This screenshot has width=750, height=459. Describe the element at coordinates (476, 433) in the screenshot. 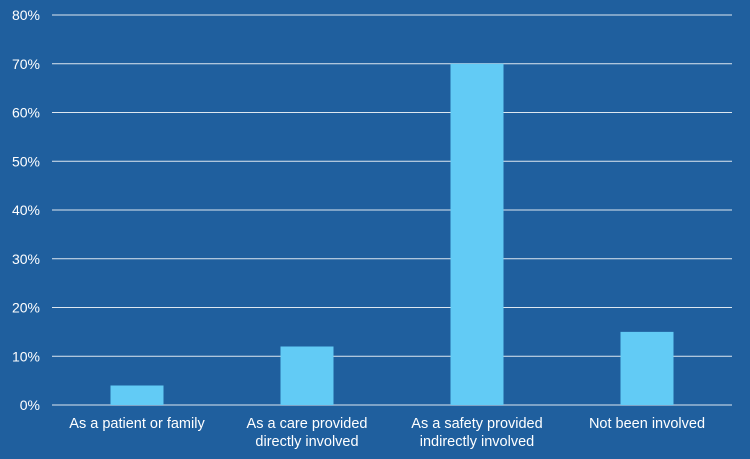

I see `category-label-3: As a safety provided indirectly involved` at that location.